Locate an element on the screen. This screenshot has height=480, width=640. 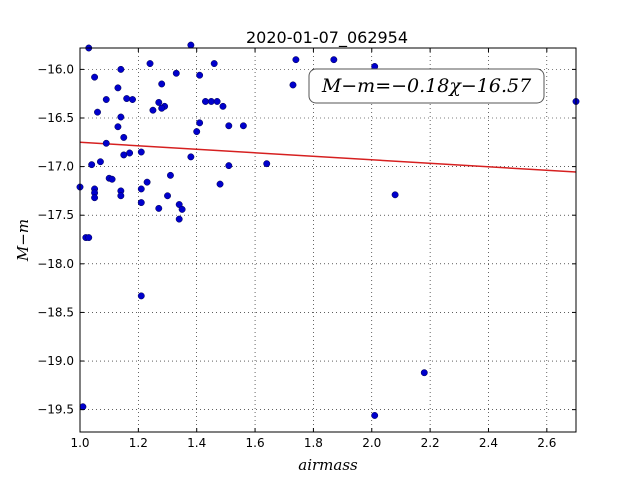
x-tick-label: 2.0 is located at coordinates (371, 443).